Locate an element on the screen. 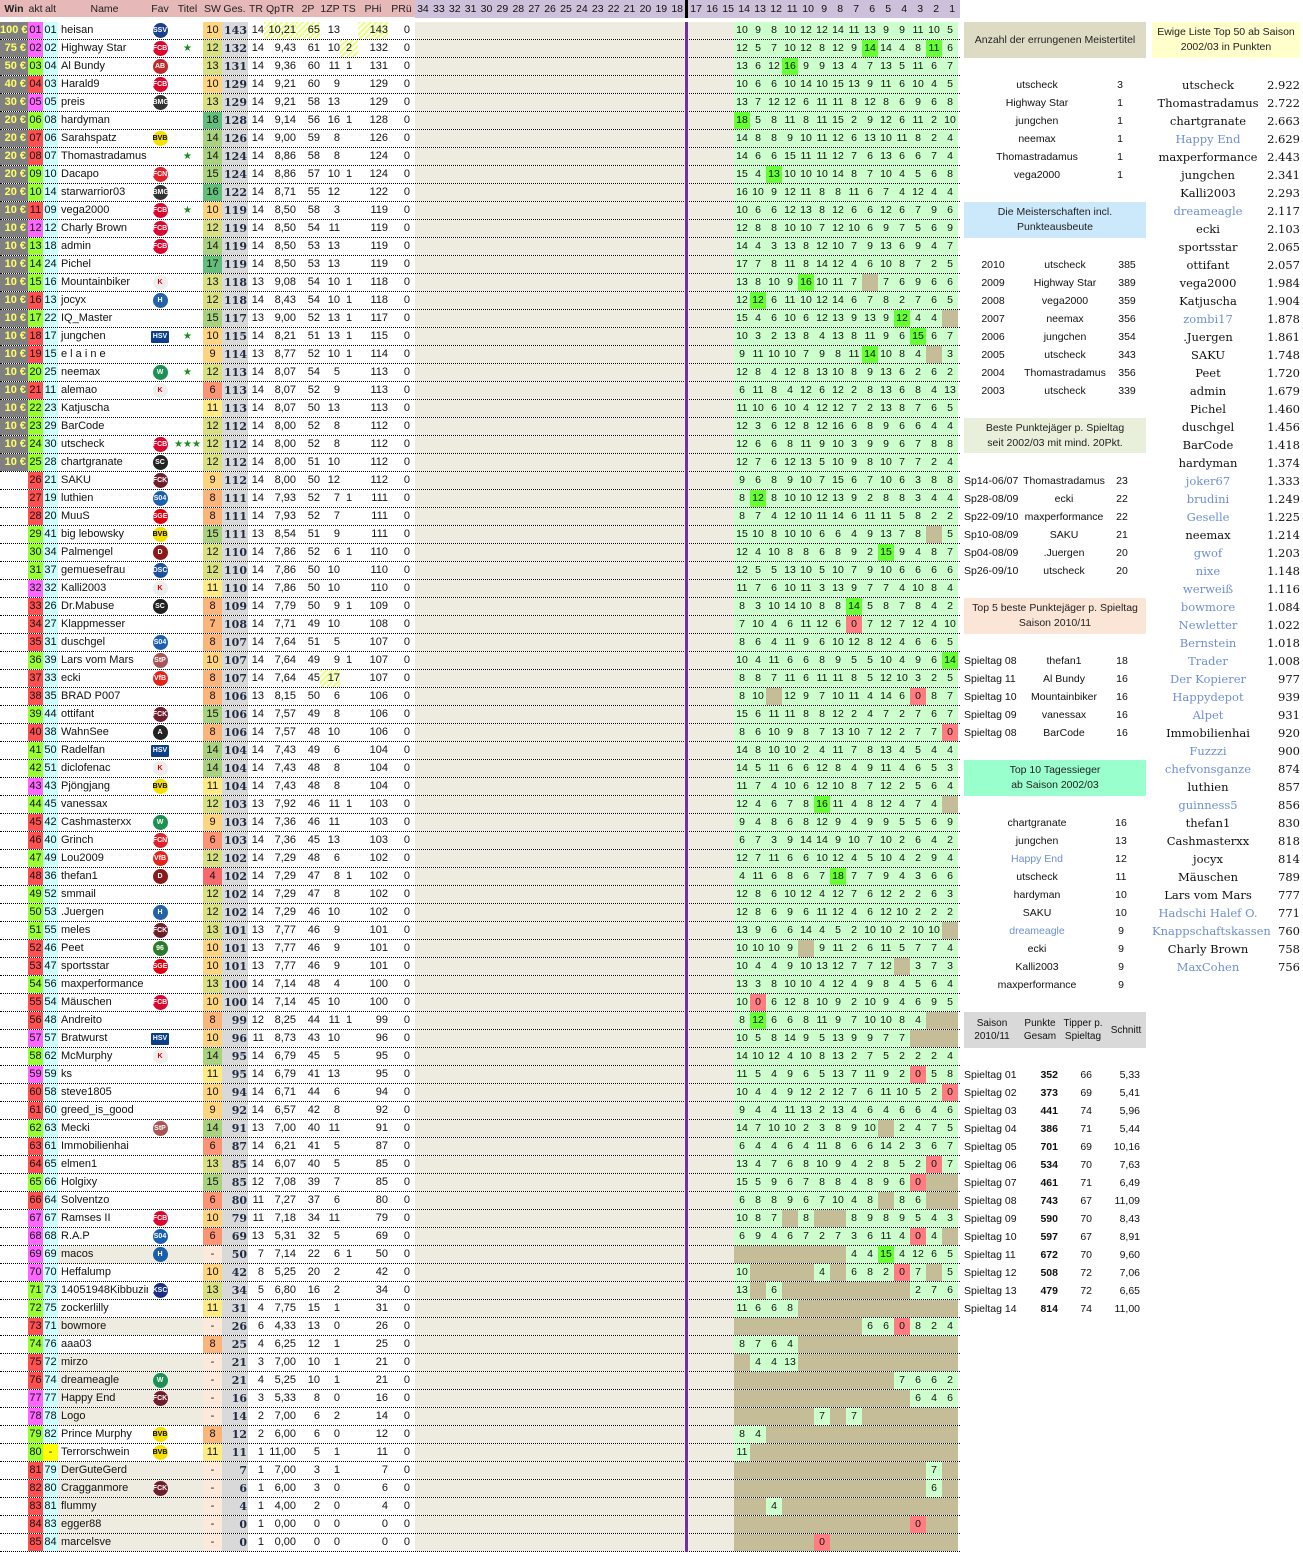 Image resolution: width=1303 pixels, height=1554 pixels. player-name: Logo is located at coordinates (103, 1416).